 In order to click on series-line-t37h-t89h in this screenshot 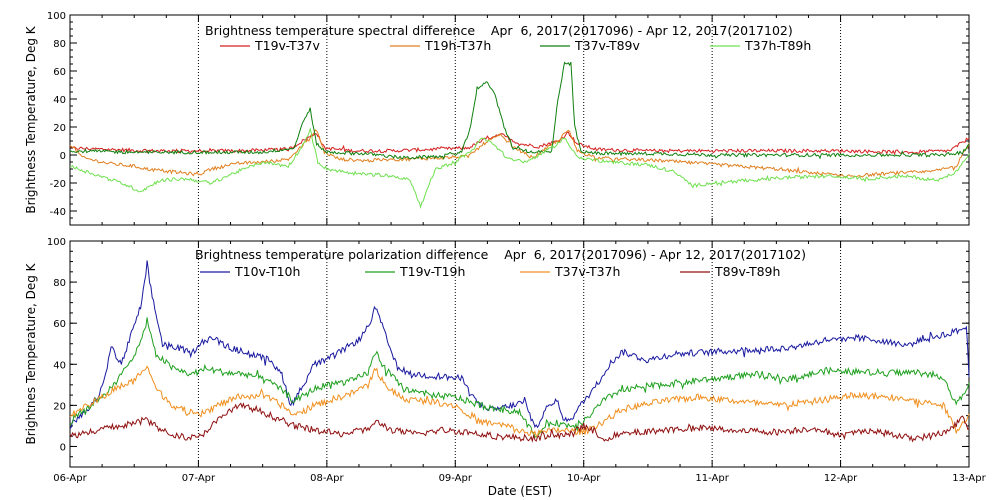, I will do `click(520, 168)`.